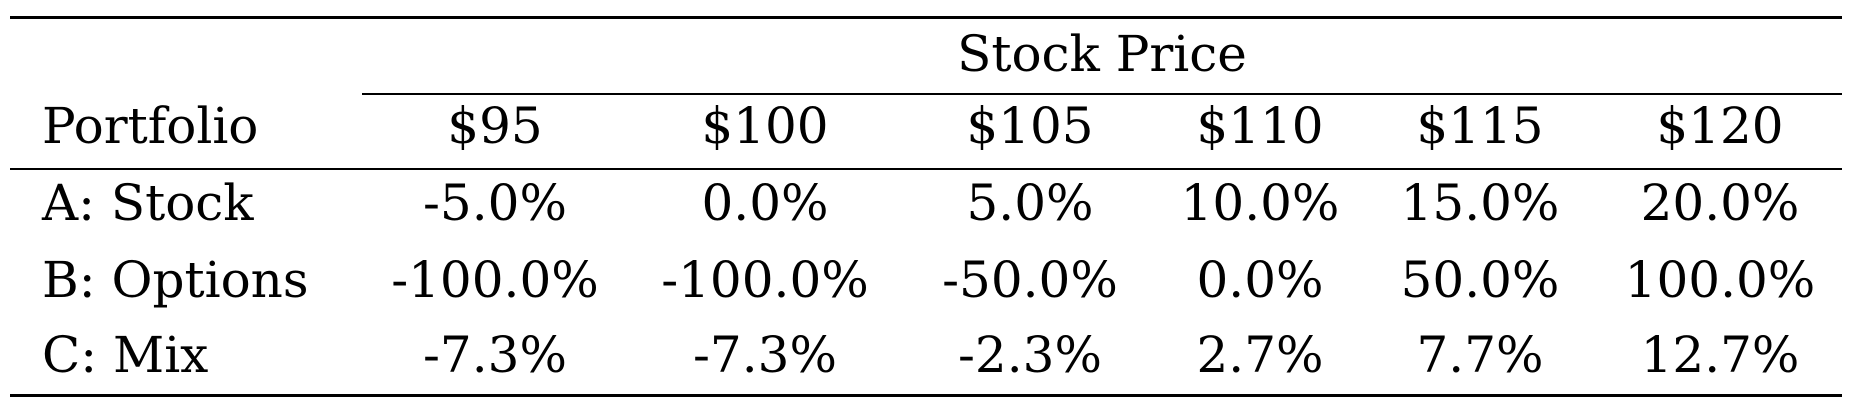 The height and width of the screenshot is (413, 1852). Describe the element at coordinates (1030, 126) in the screenshot. I see `column-header: $105` at that location.